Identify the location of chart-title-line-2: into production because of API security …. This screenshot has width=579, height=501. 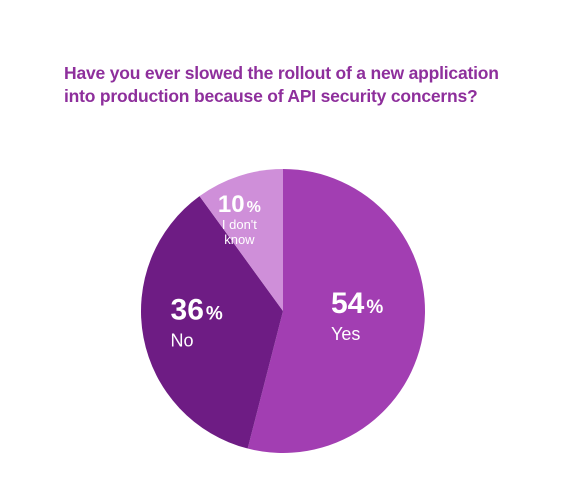
(271, 96).